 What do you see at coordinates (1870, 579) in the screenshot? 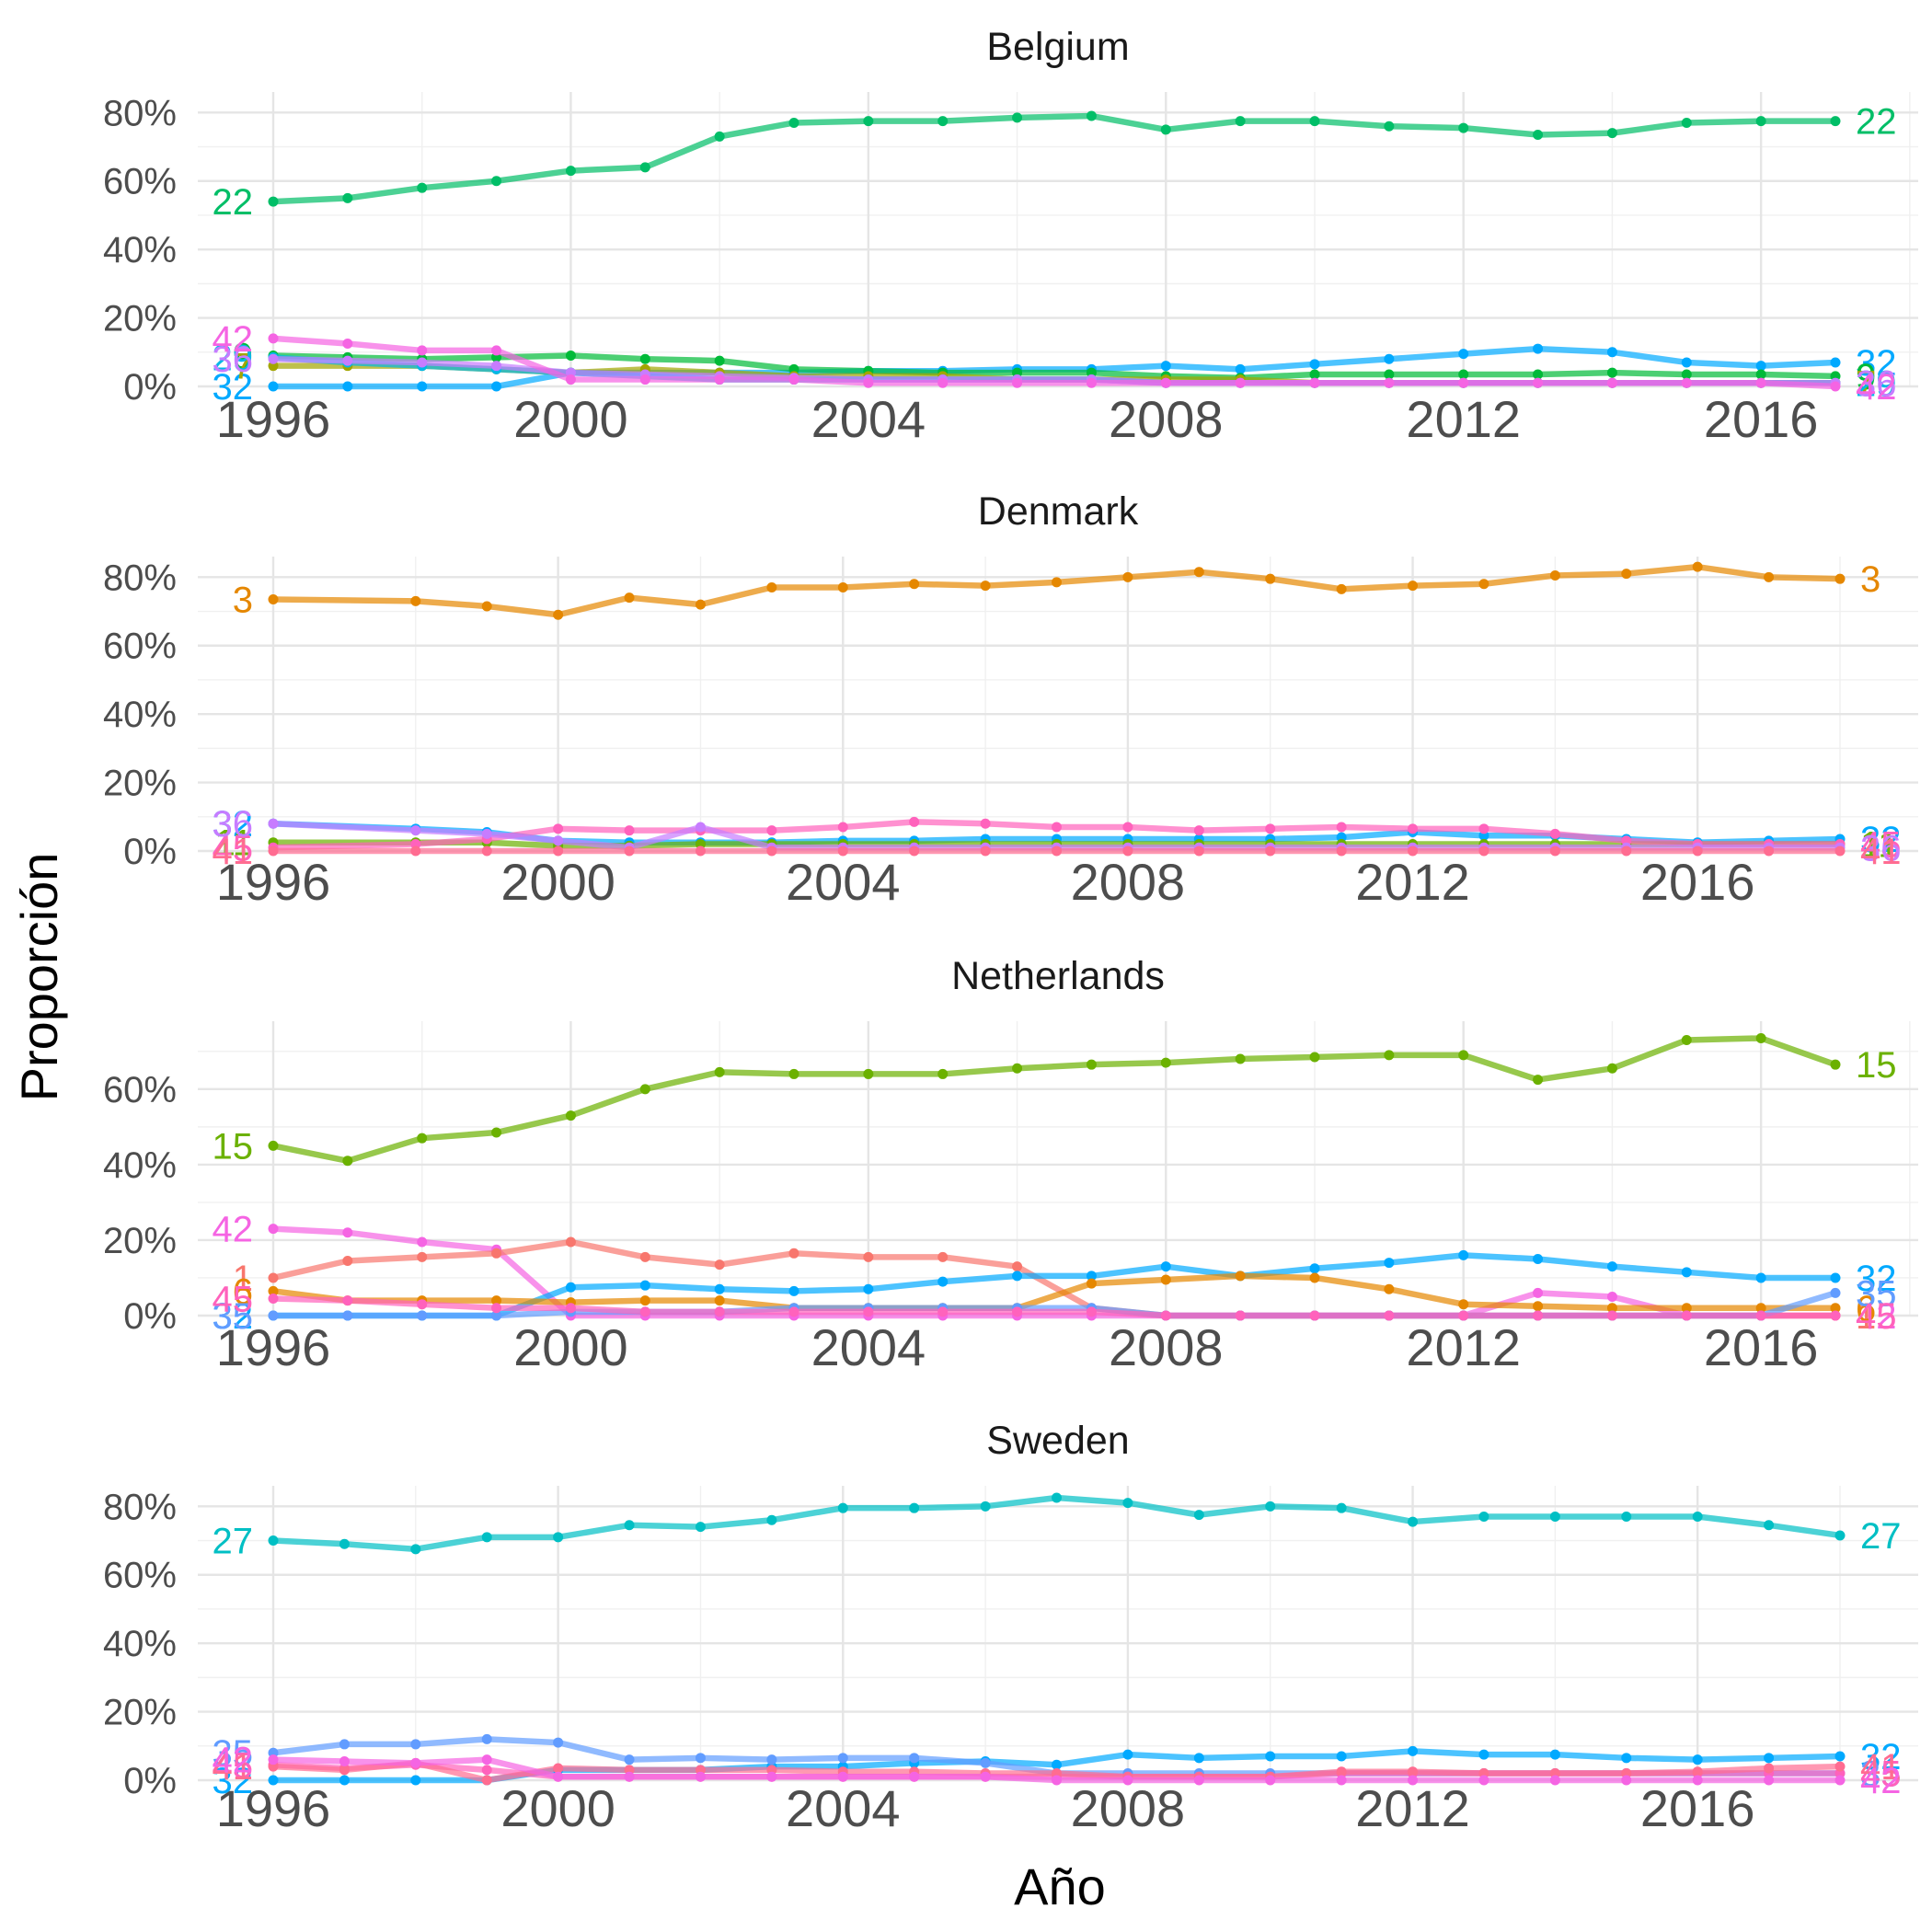
I see `series-label-end: 3` at bounding box center [1870, 579].